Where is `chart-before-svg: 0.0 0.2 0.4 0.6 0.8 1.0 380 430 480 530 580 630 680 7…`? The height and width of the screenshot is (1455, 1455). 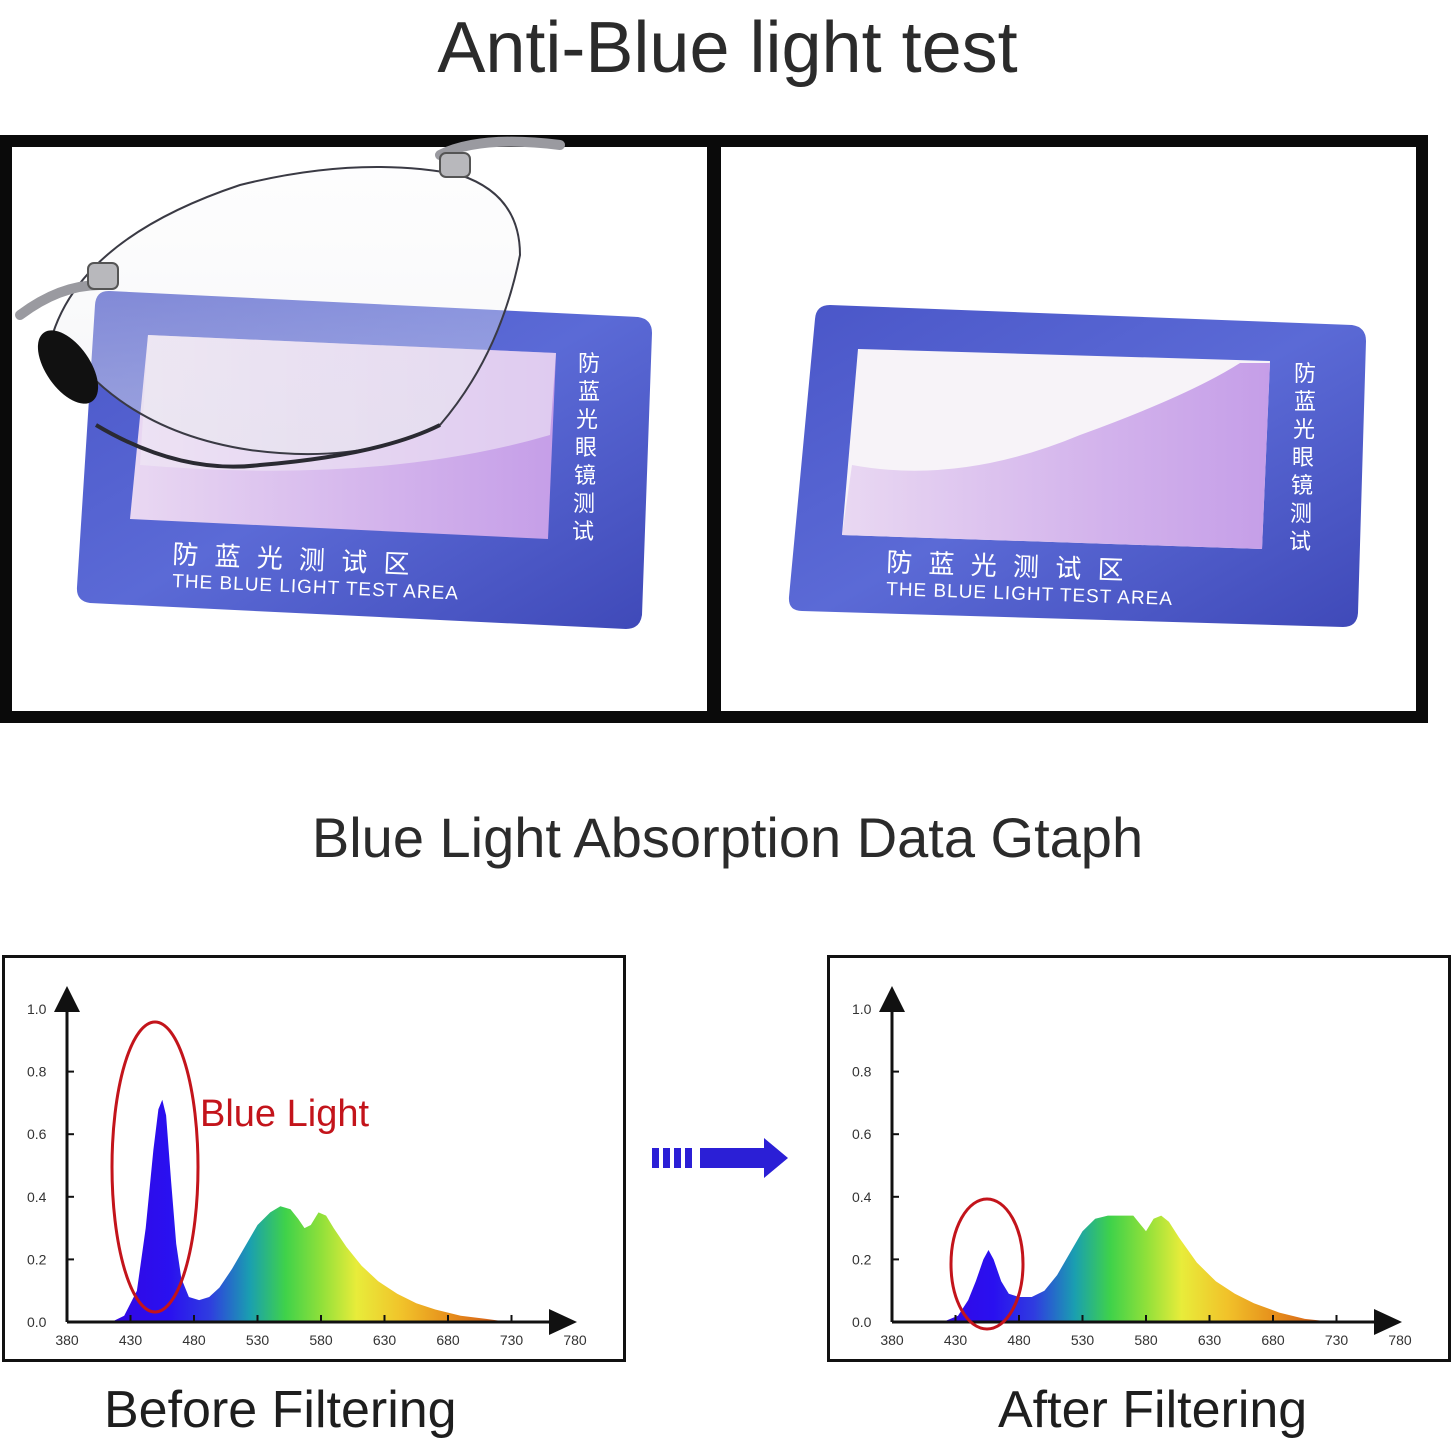 chart-before-svg: 0.0 0.2 0.4 0.6 0.8 1.0 380 430 480 530 580 630 680 7… is located at coordinates (307, 1167).